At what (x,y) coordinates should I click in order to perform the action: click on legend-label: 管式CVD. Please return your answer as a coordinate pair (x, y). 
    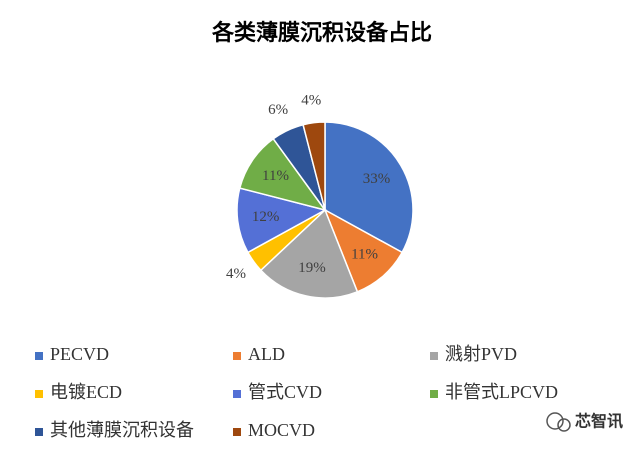
    Looking at the image, I should click on (285, 392).